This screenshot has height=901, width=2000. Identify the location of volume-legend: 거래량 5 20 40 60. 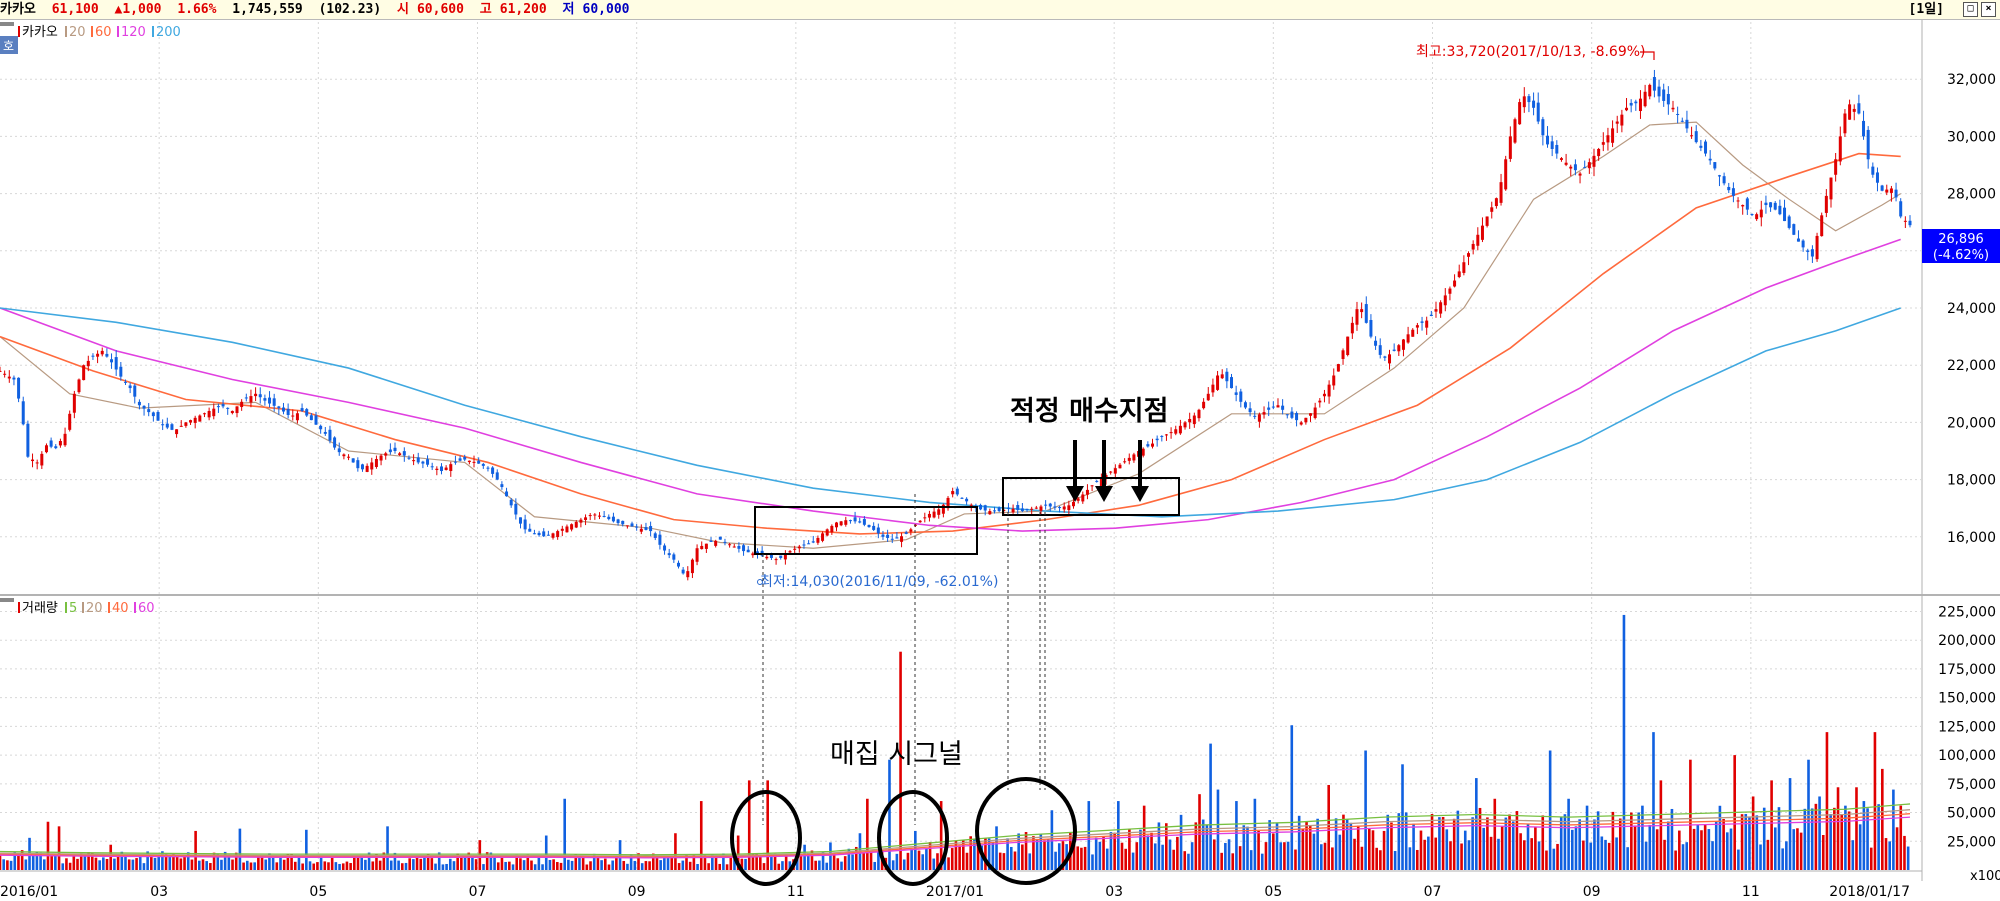
(77, 607).